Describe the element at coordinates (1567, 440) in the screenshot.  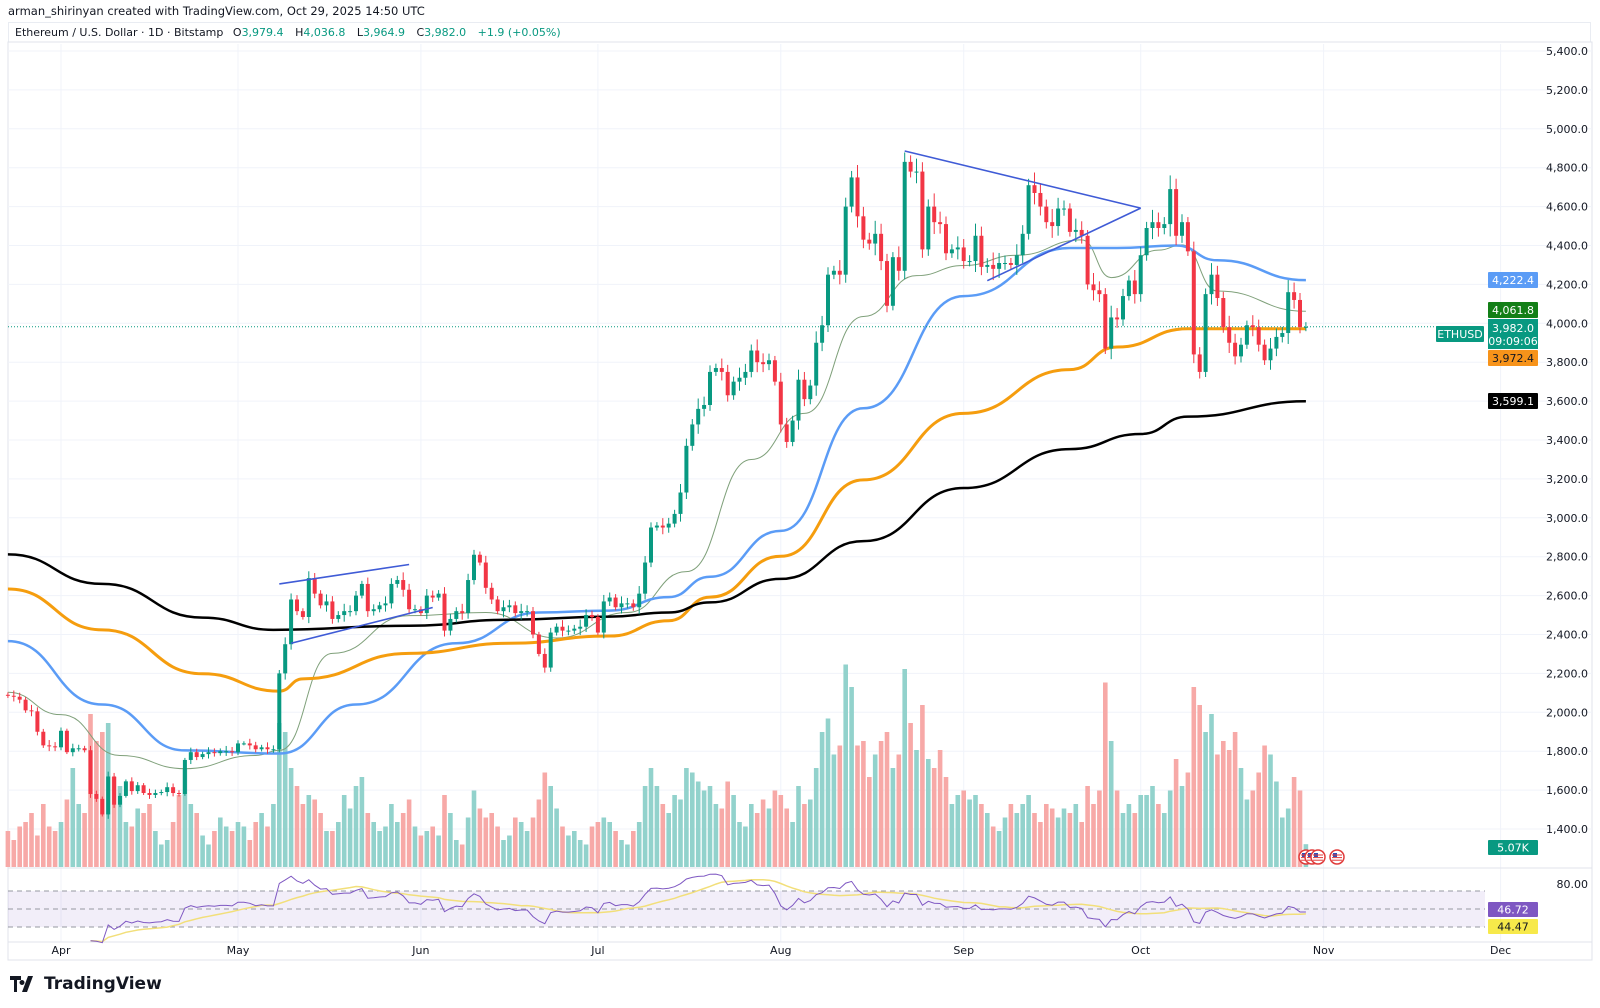
I see `price-axis-label: 3,400.0` at that location.